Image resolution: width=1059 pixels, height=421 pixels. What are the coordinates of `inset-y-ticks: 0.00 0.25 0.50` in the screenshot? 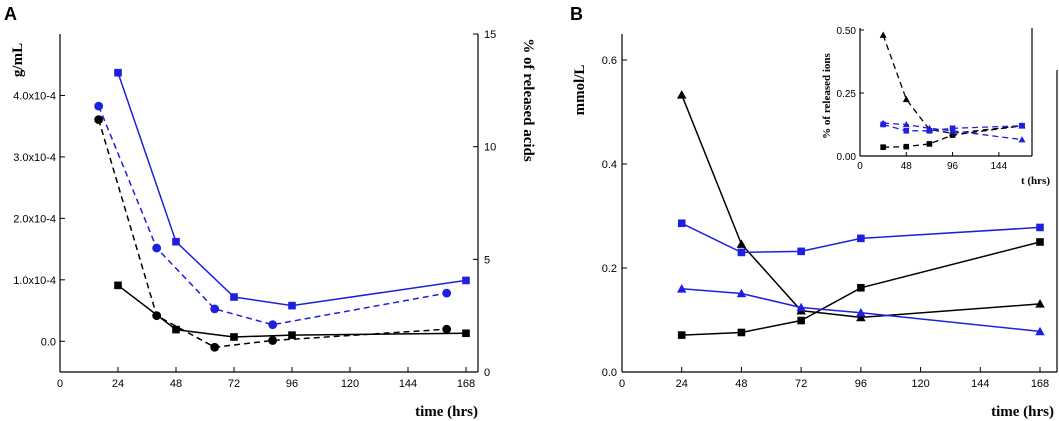 It's located at (850, 94).